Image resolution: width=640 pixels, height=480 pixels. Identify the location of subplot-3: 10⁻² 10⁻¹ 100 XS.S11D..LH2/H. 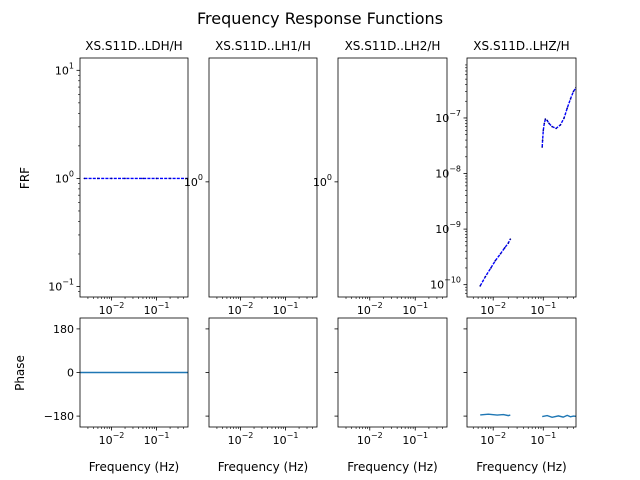
(380, 178).